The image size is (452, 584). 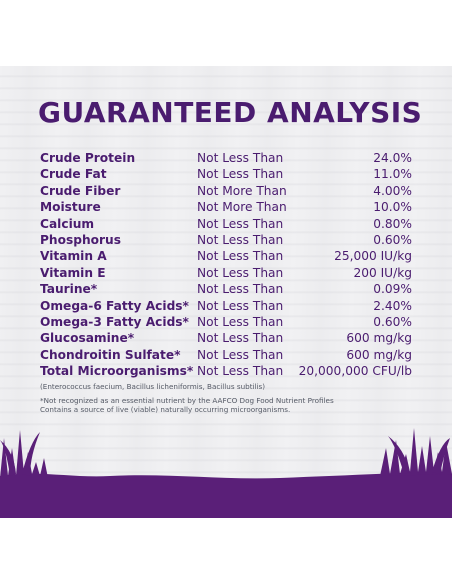 I want to click on nutrient-name: Total Microorganisms*, so click(x=117, y=371).